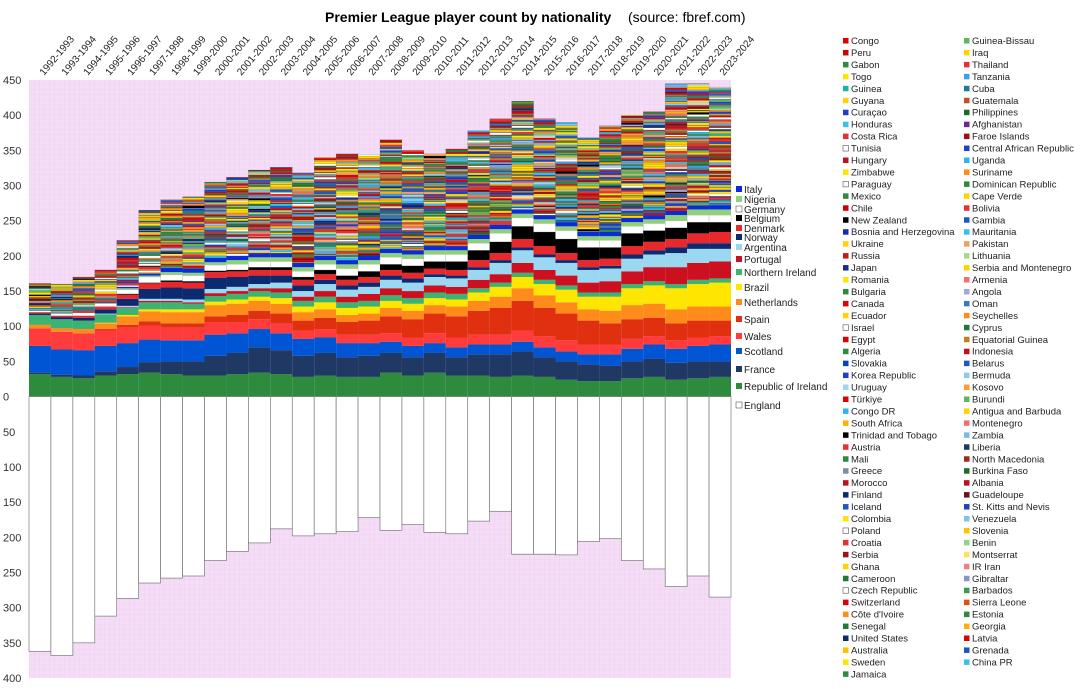  What do you see at coordinates (149, 367) in the screenshot?
I see `bar-segment-france` at bounding box center [149, 367].